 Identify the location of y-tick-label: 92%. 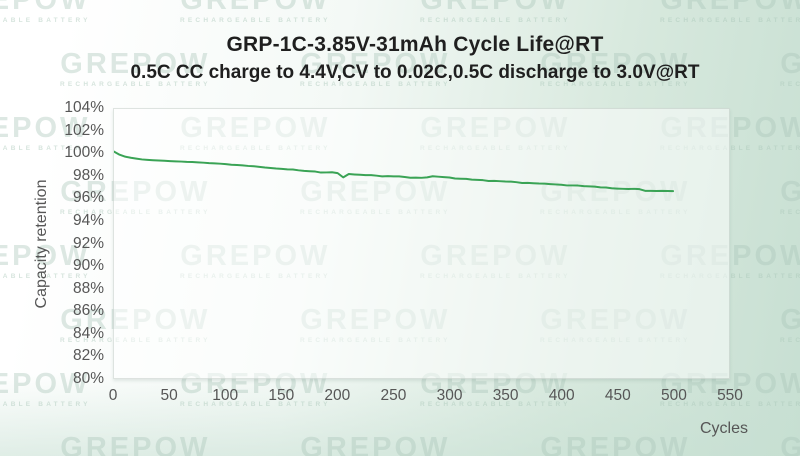
(88, 243).